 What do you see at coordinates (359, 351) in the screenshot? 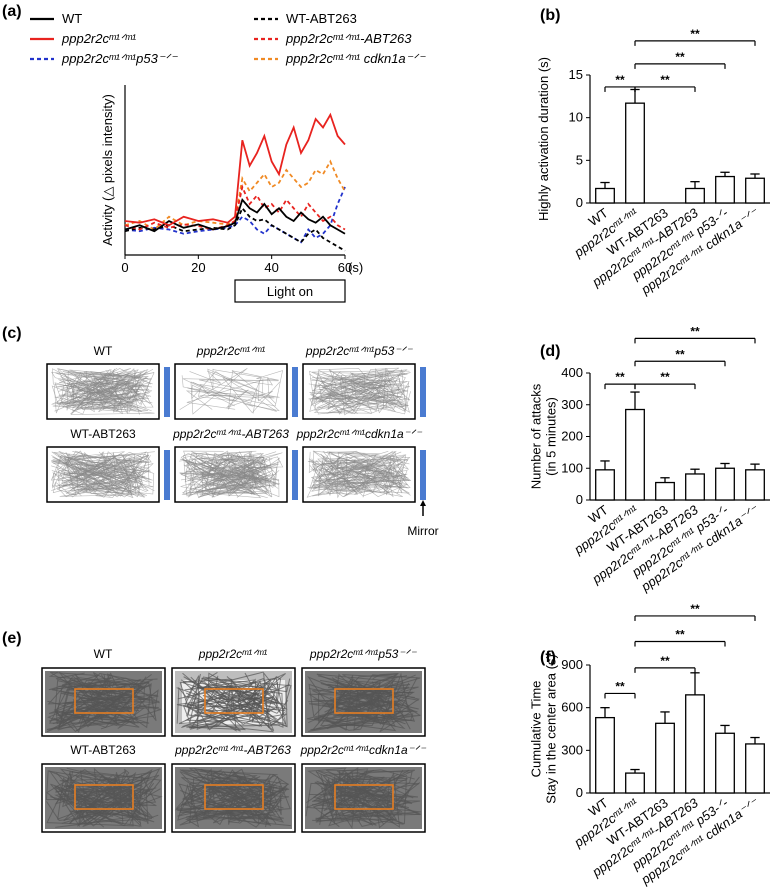
I see `track-title-c-2: ppp2r2cᵐ¹ᐟᵐ¹p53⁻ᐟ⁻` at bounding box center [359, 351].